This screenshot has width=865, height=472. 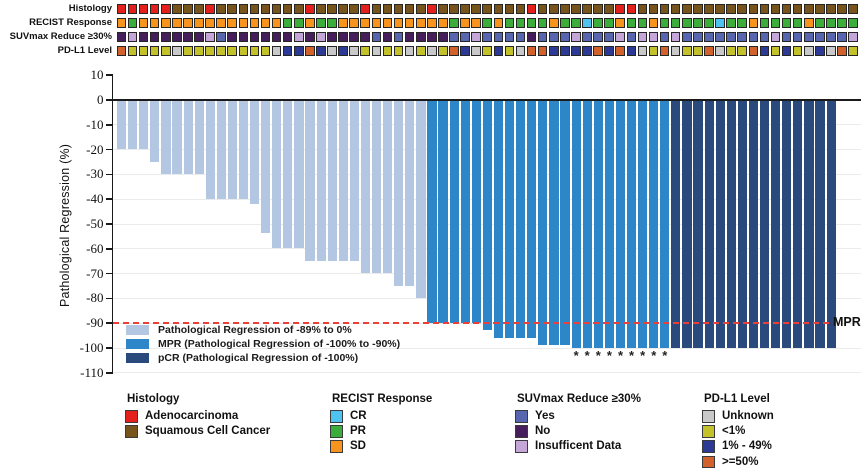 What do you see at coordinates (576, 355) in the screenshot?
I see `asterisk-marker: *` at bounding box center [576, 355].